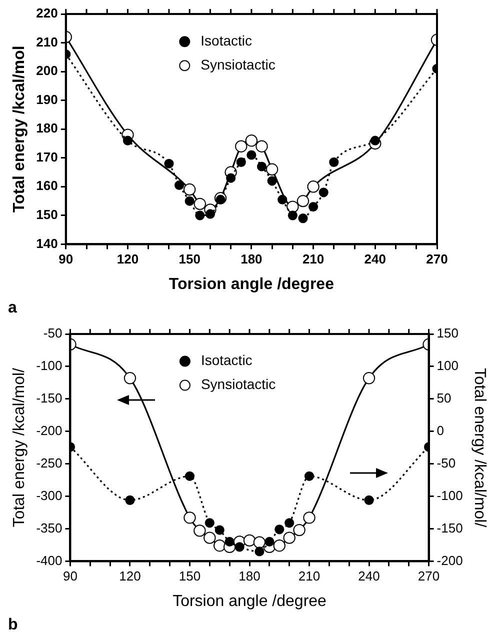 This screenshot has width=499, height=637. What do you see at coordinates (47, 70) in the screenshot?
I see `y-tick-label: 200` at bounding box center [47, 70].